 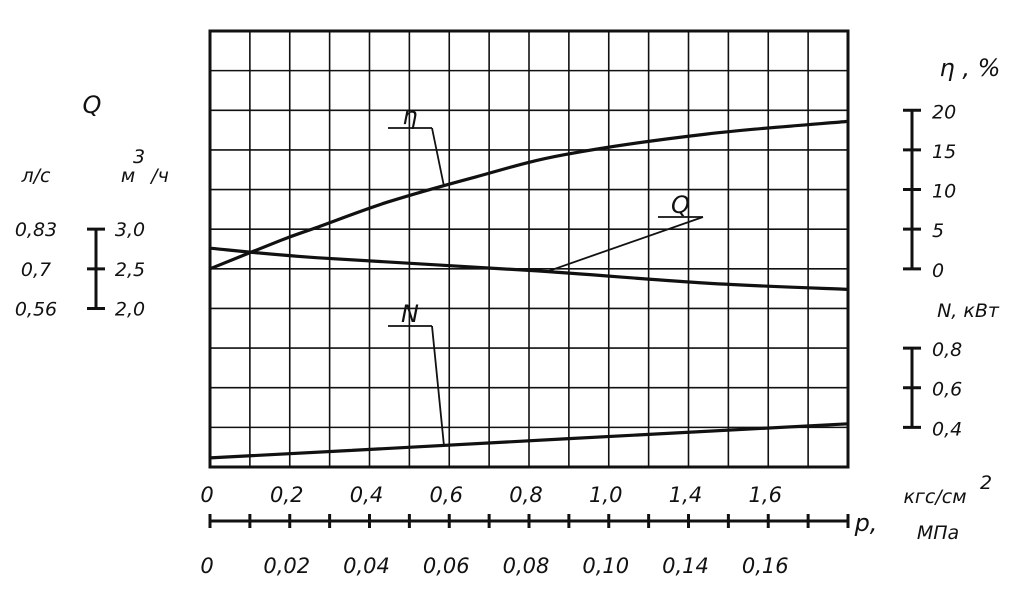 What do you see at coordinates (968, 311) in the screenshot?
I see `n-axis-label: N, кВт` at bounding box center [968, 311].